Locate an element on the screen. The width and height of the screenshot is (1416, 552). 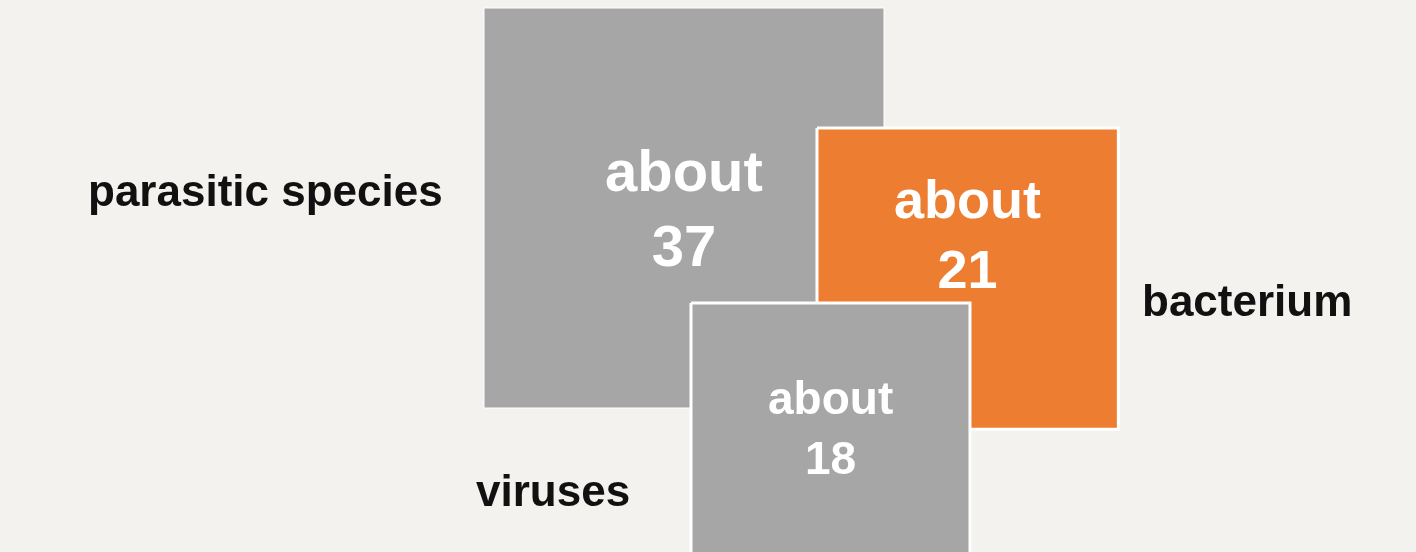
category-label: viruses is located at coordinates (553, 490).